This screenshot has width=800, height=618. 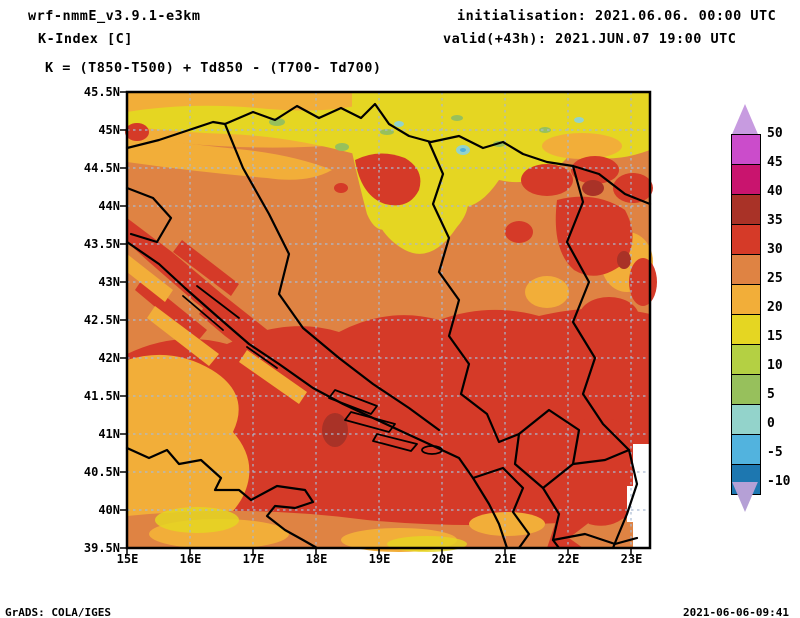 What do you see at coordinates (109, 282) in the screenshot?
I see `latitude-tick-label: 43N` at bounding box center [109, 282].